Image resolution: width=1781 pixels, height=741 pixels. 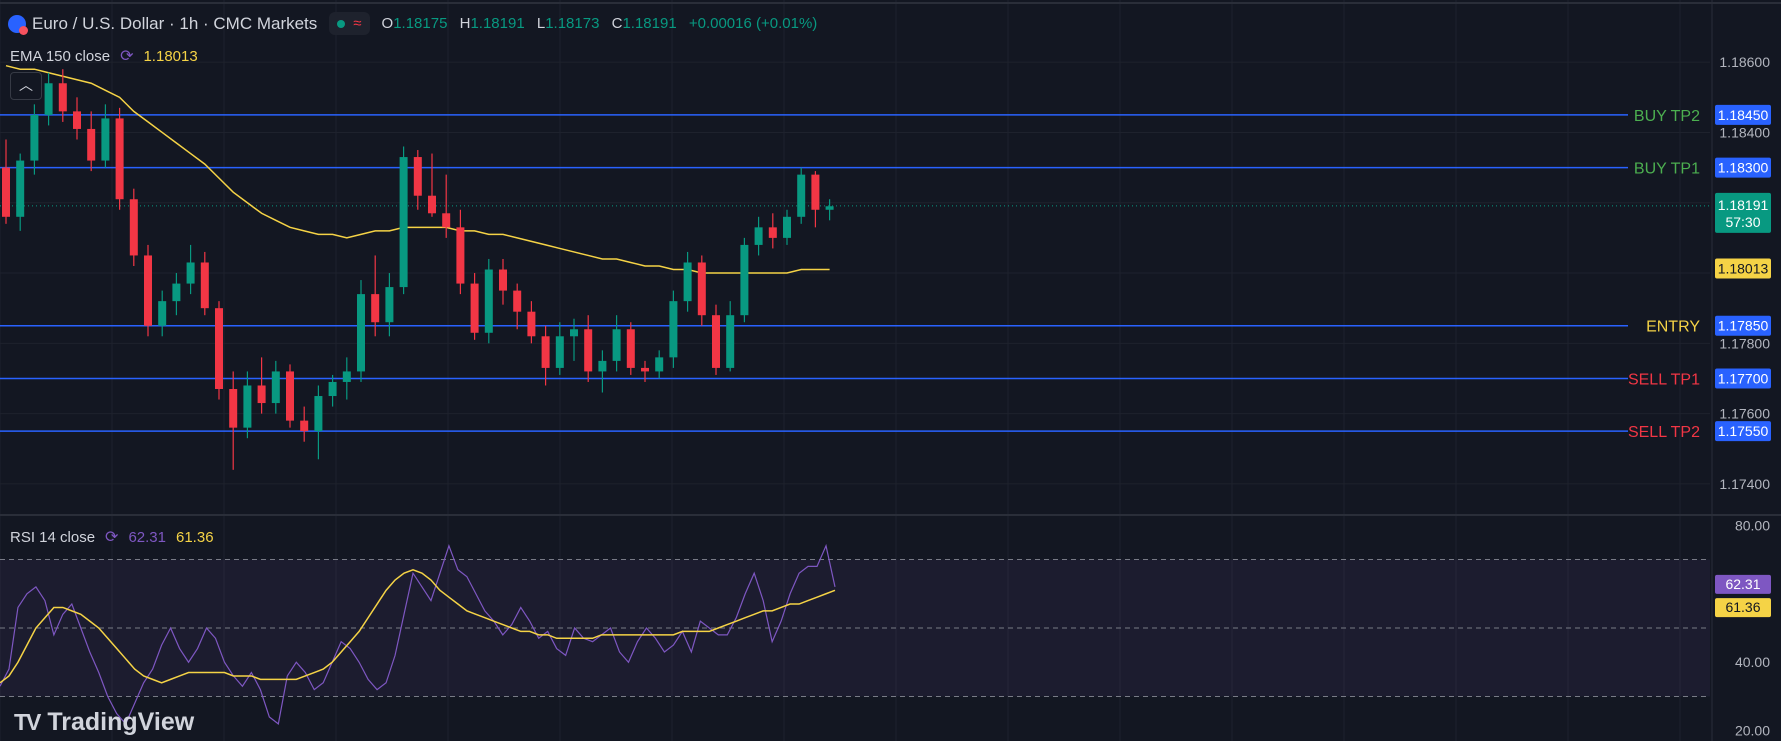 What do you see at coordinates (1752, 662) in the screenshot?
I see `rsi-tick-label: 40.00` at bounding box center [1752, 662].